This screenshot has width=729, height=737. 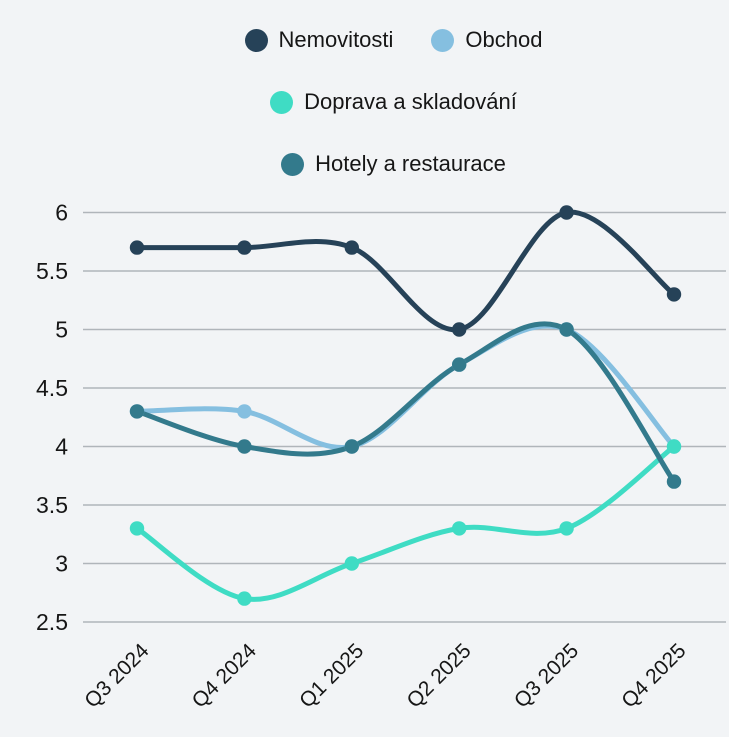 What do you see at coordinates (504, 39) in the screenshot?
I see `legend-label: Obchod` at bounding box center [504, 39].